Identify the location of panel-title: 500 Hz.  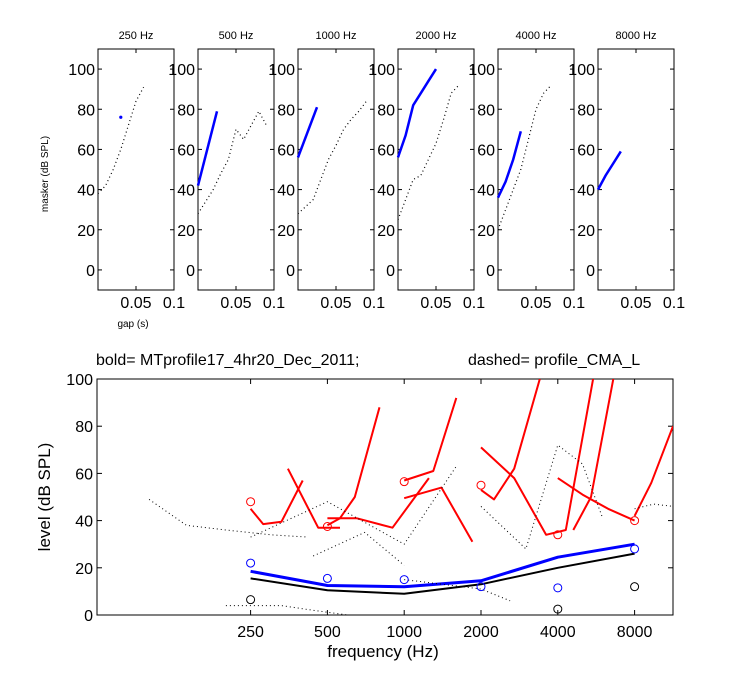
(236, 36).